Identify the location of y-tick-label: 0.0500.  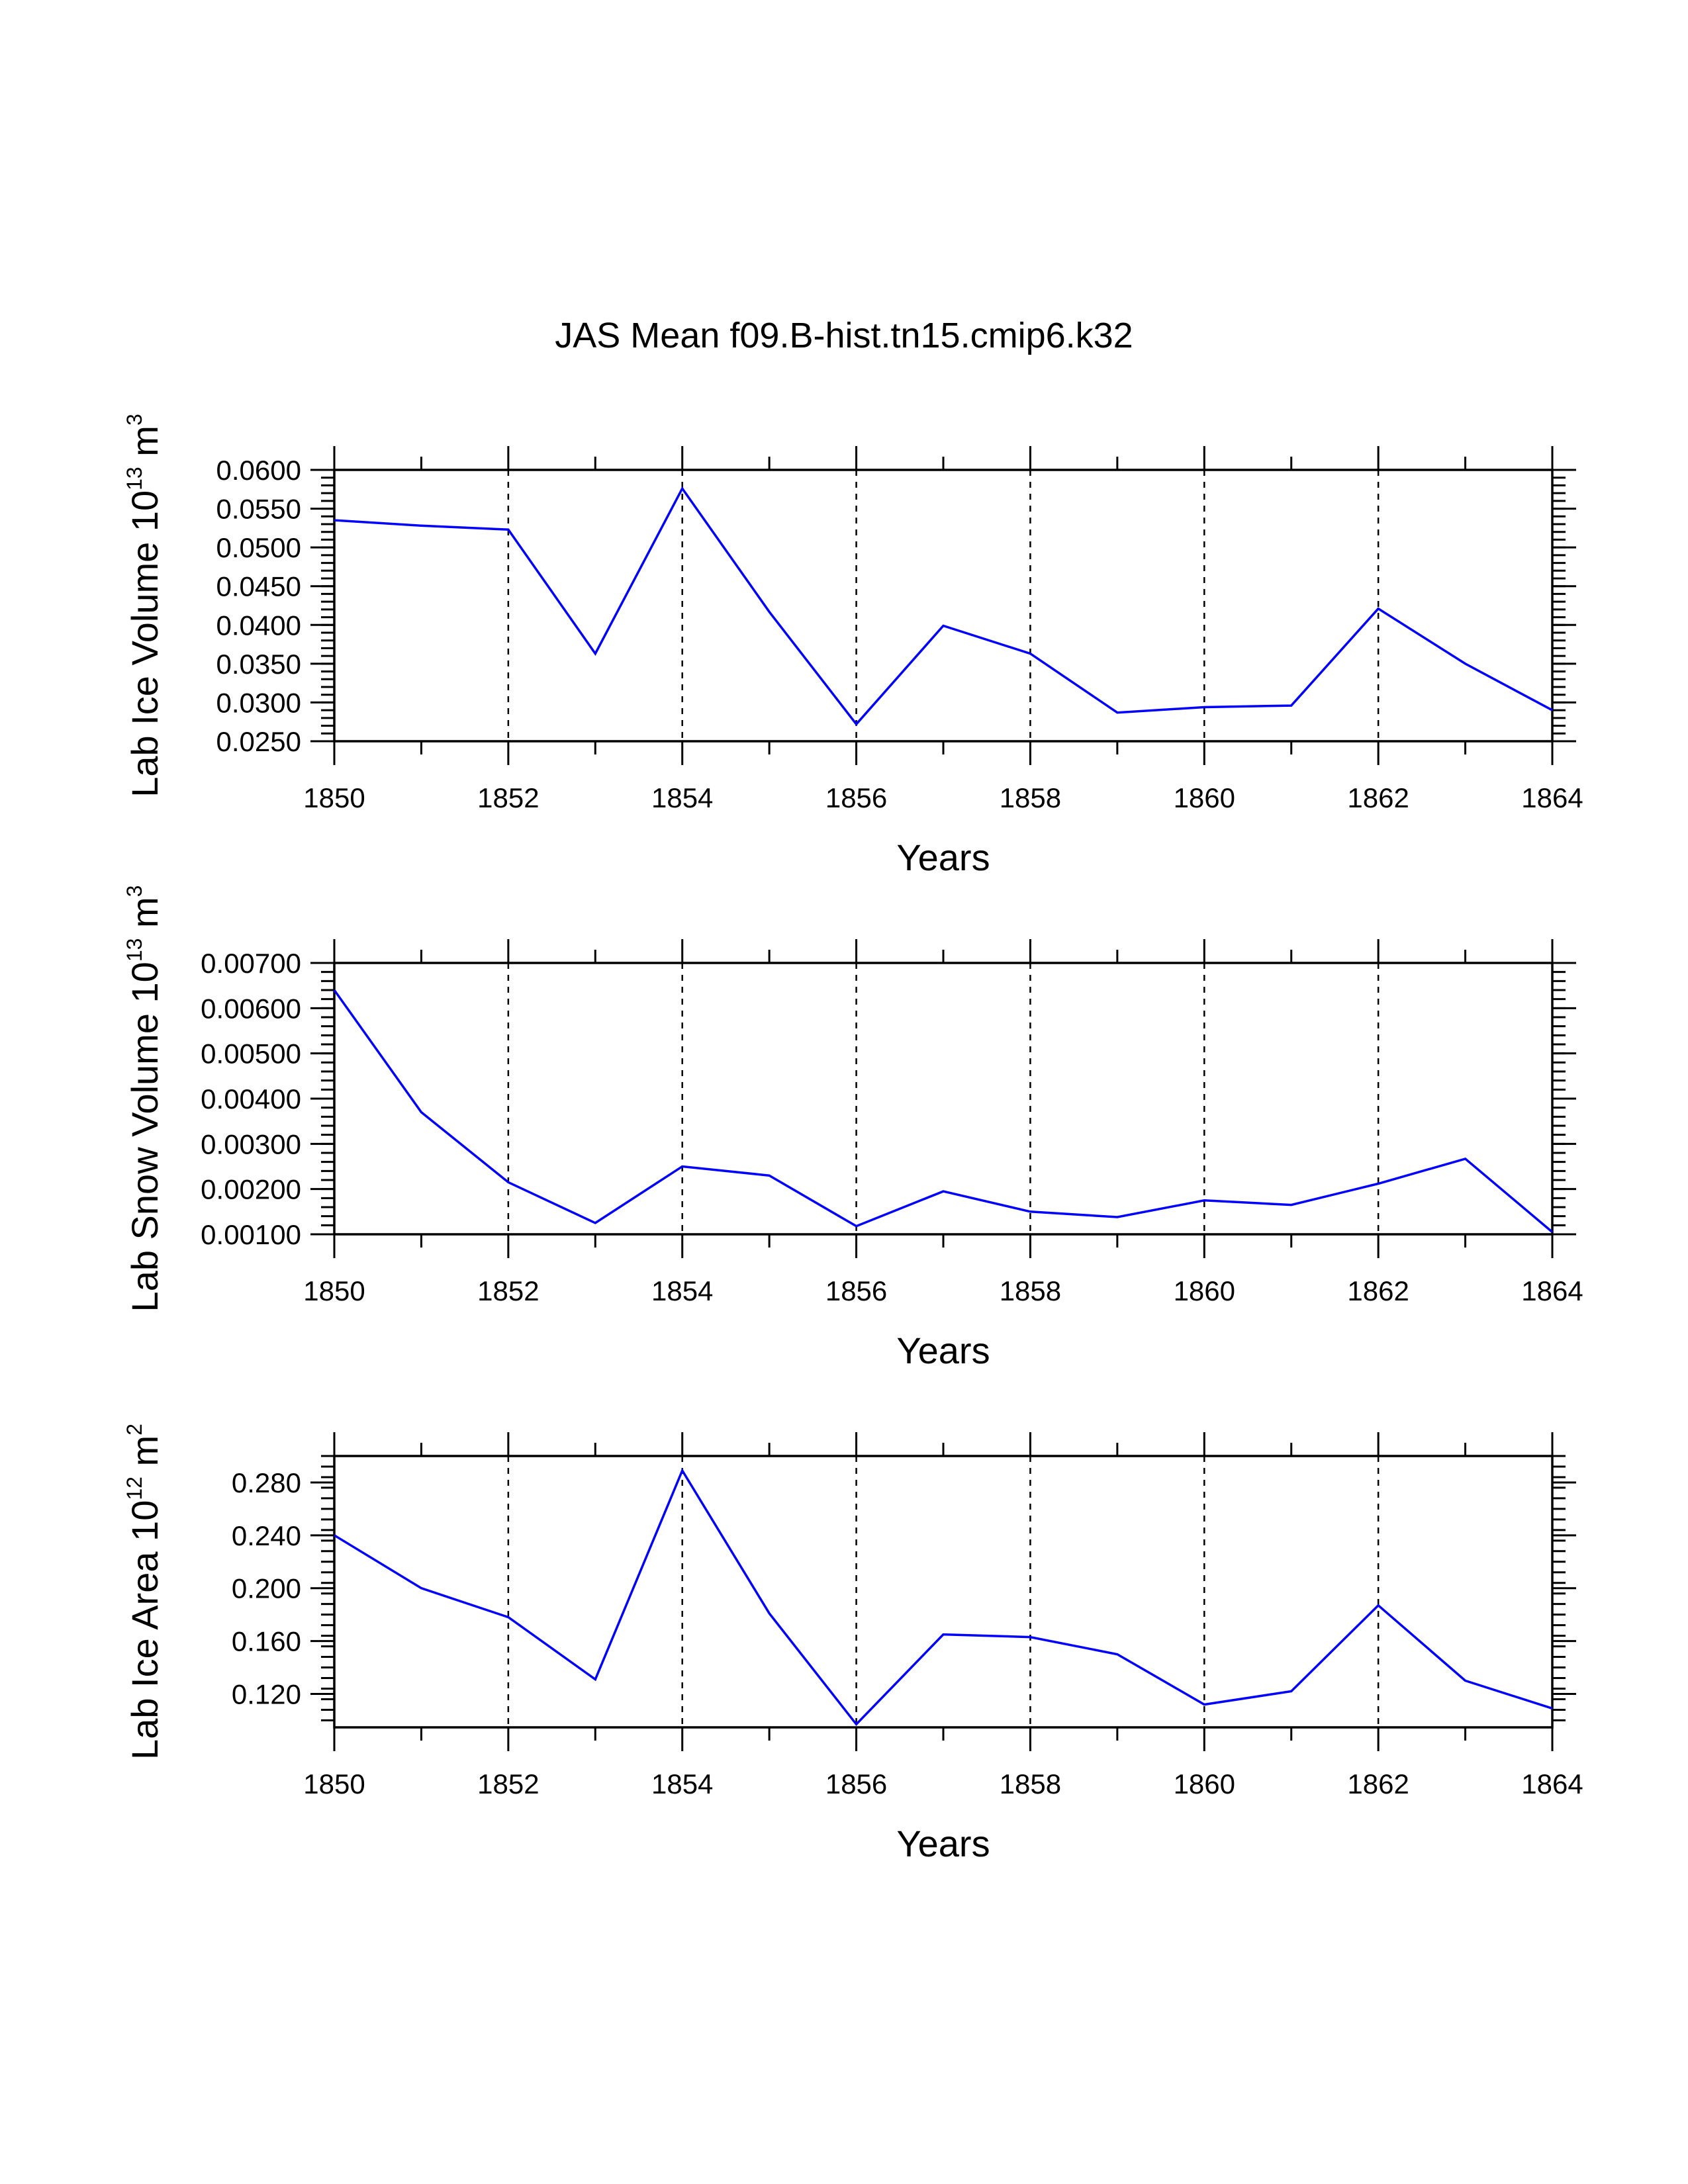
(258, 547).